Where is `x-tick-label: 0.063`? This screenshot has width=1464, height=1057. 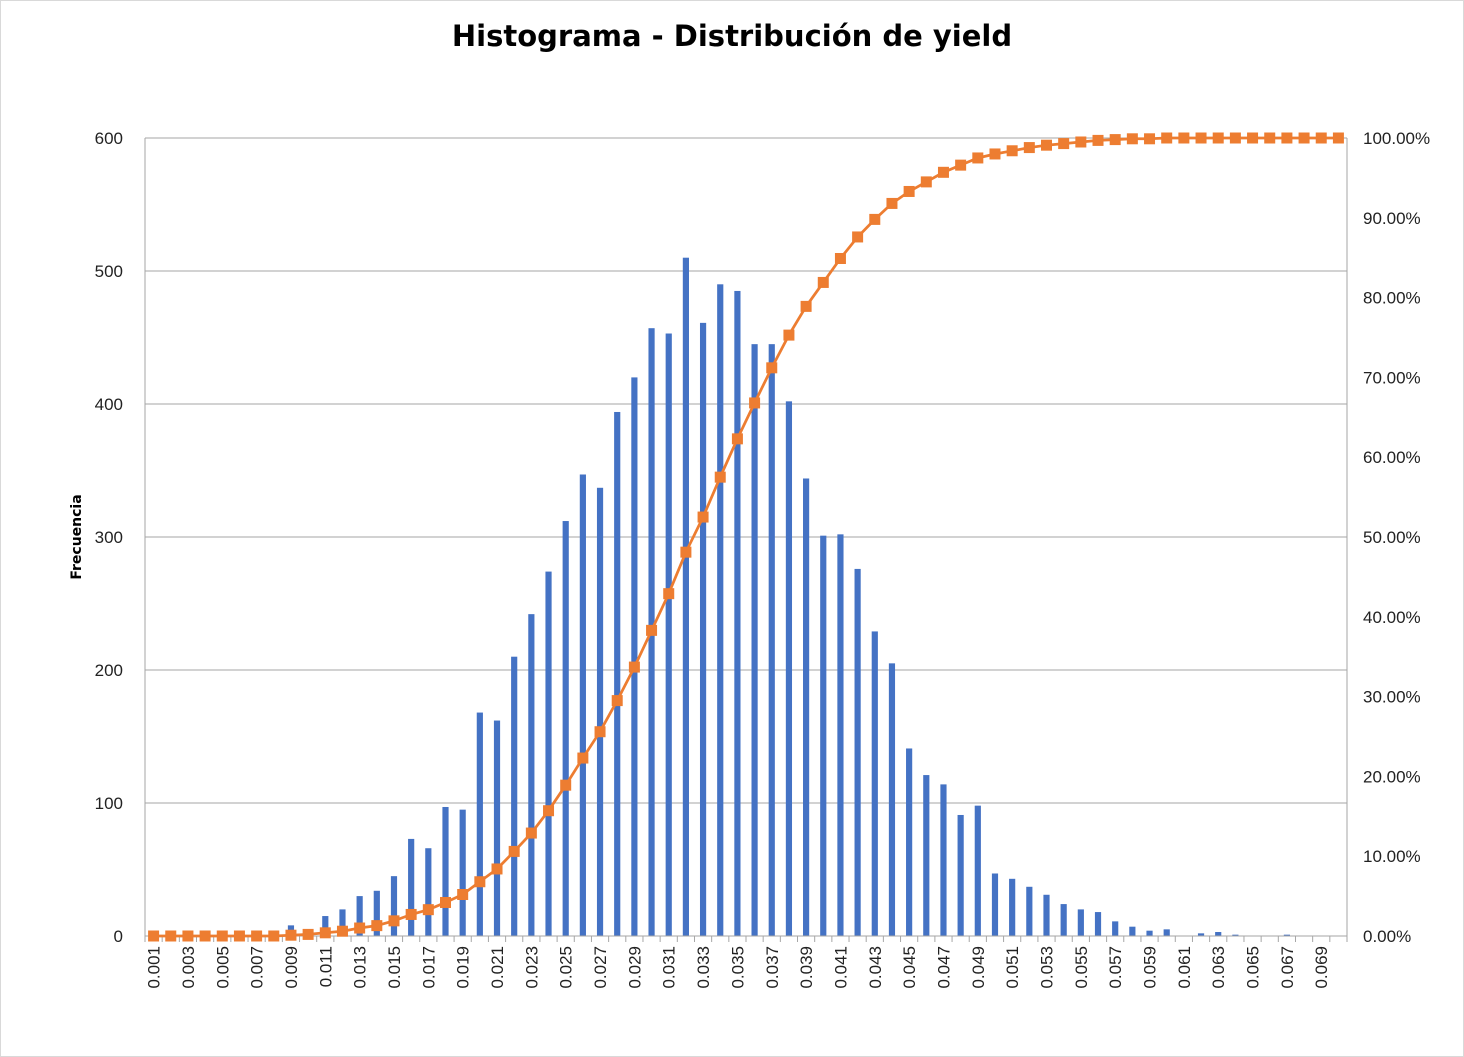
x-tick-label: 0.063 is located at coordinates (1218, 967).